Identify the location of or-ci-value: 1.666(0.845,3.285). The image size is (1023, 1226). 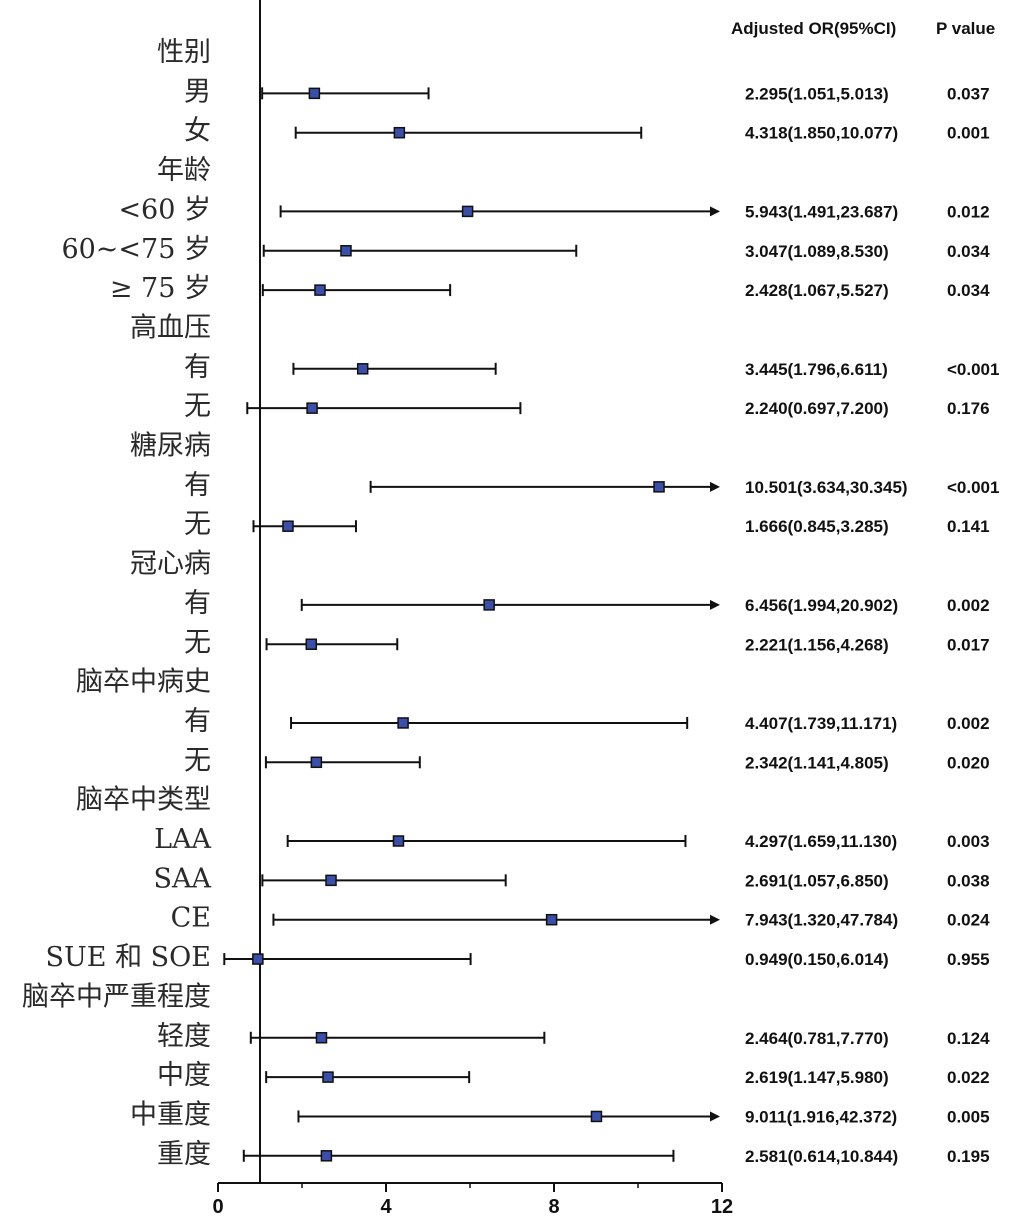
(817, 526).